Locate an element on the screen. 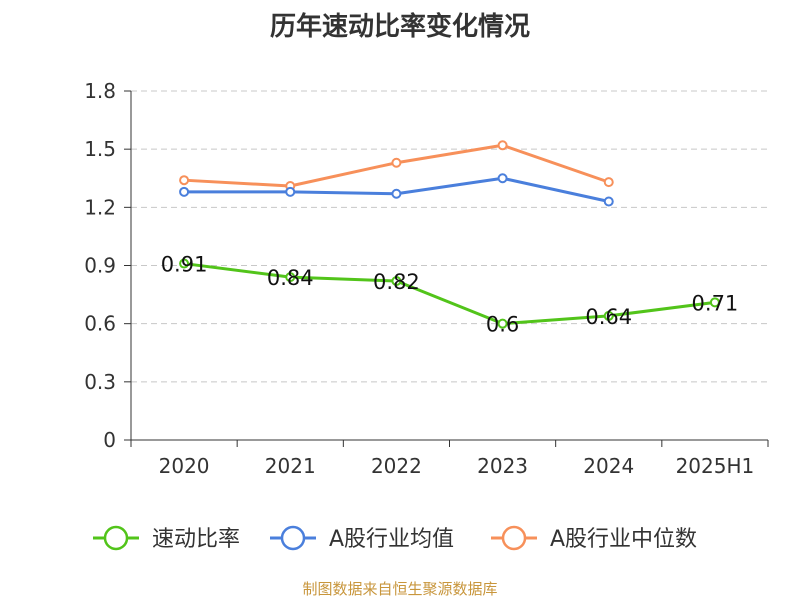 Image resolution: width=800 pixels, height=600 pixels. x-tick-label: 2024 is located at coordinates (608, 466).